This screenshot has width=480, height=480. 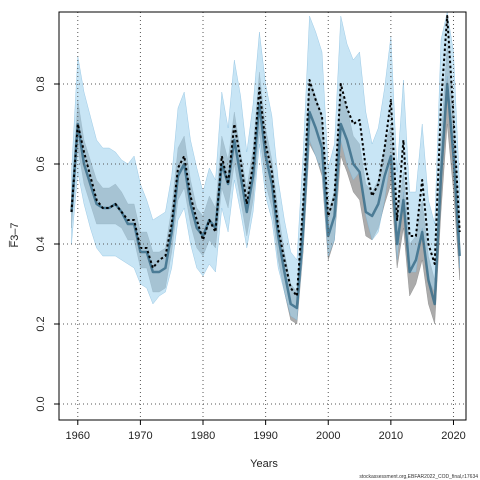 I want to click on x-tick-label: 1990, so click(x=265, y=436).